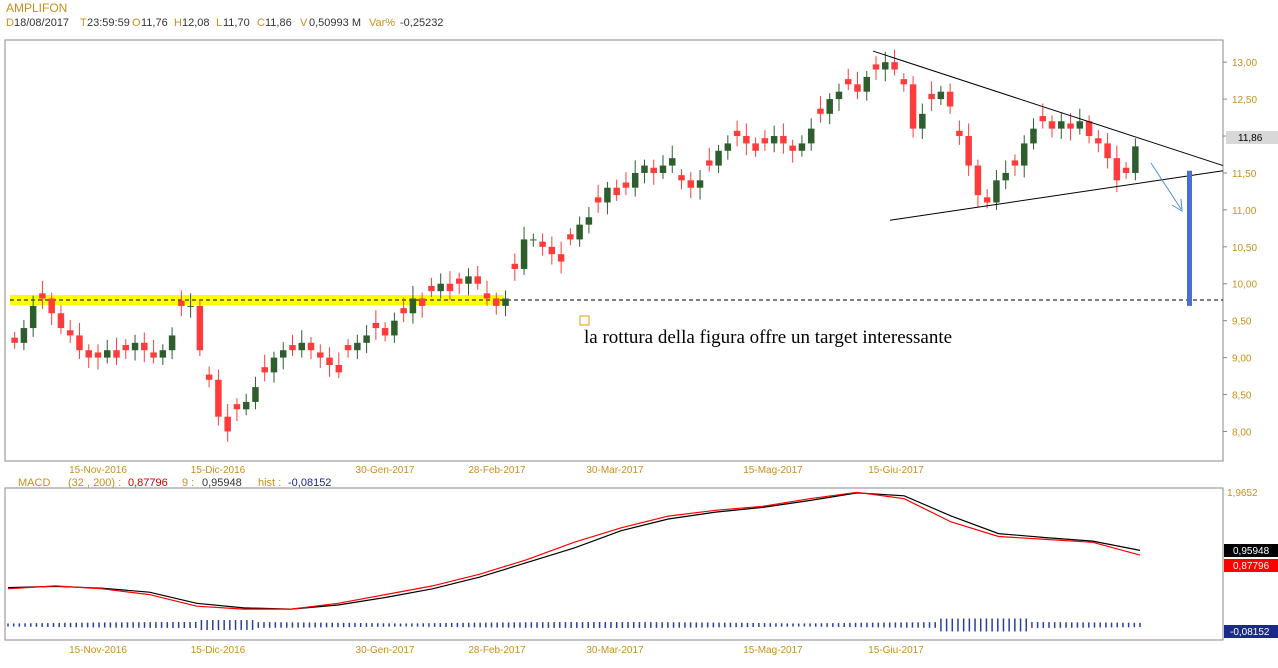  I want to click on projection-arrow-head, so click(1177, 205).